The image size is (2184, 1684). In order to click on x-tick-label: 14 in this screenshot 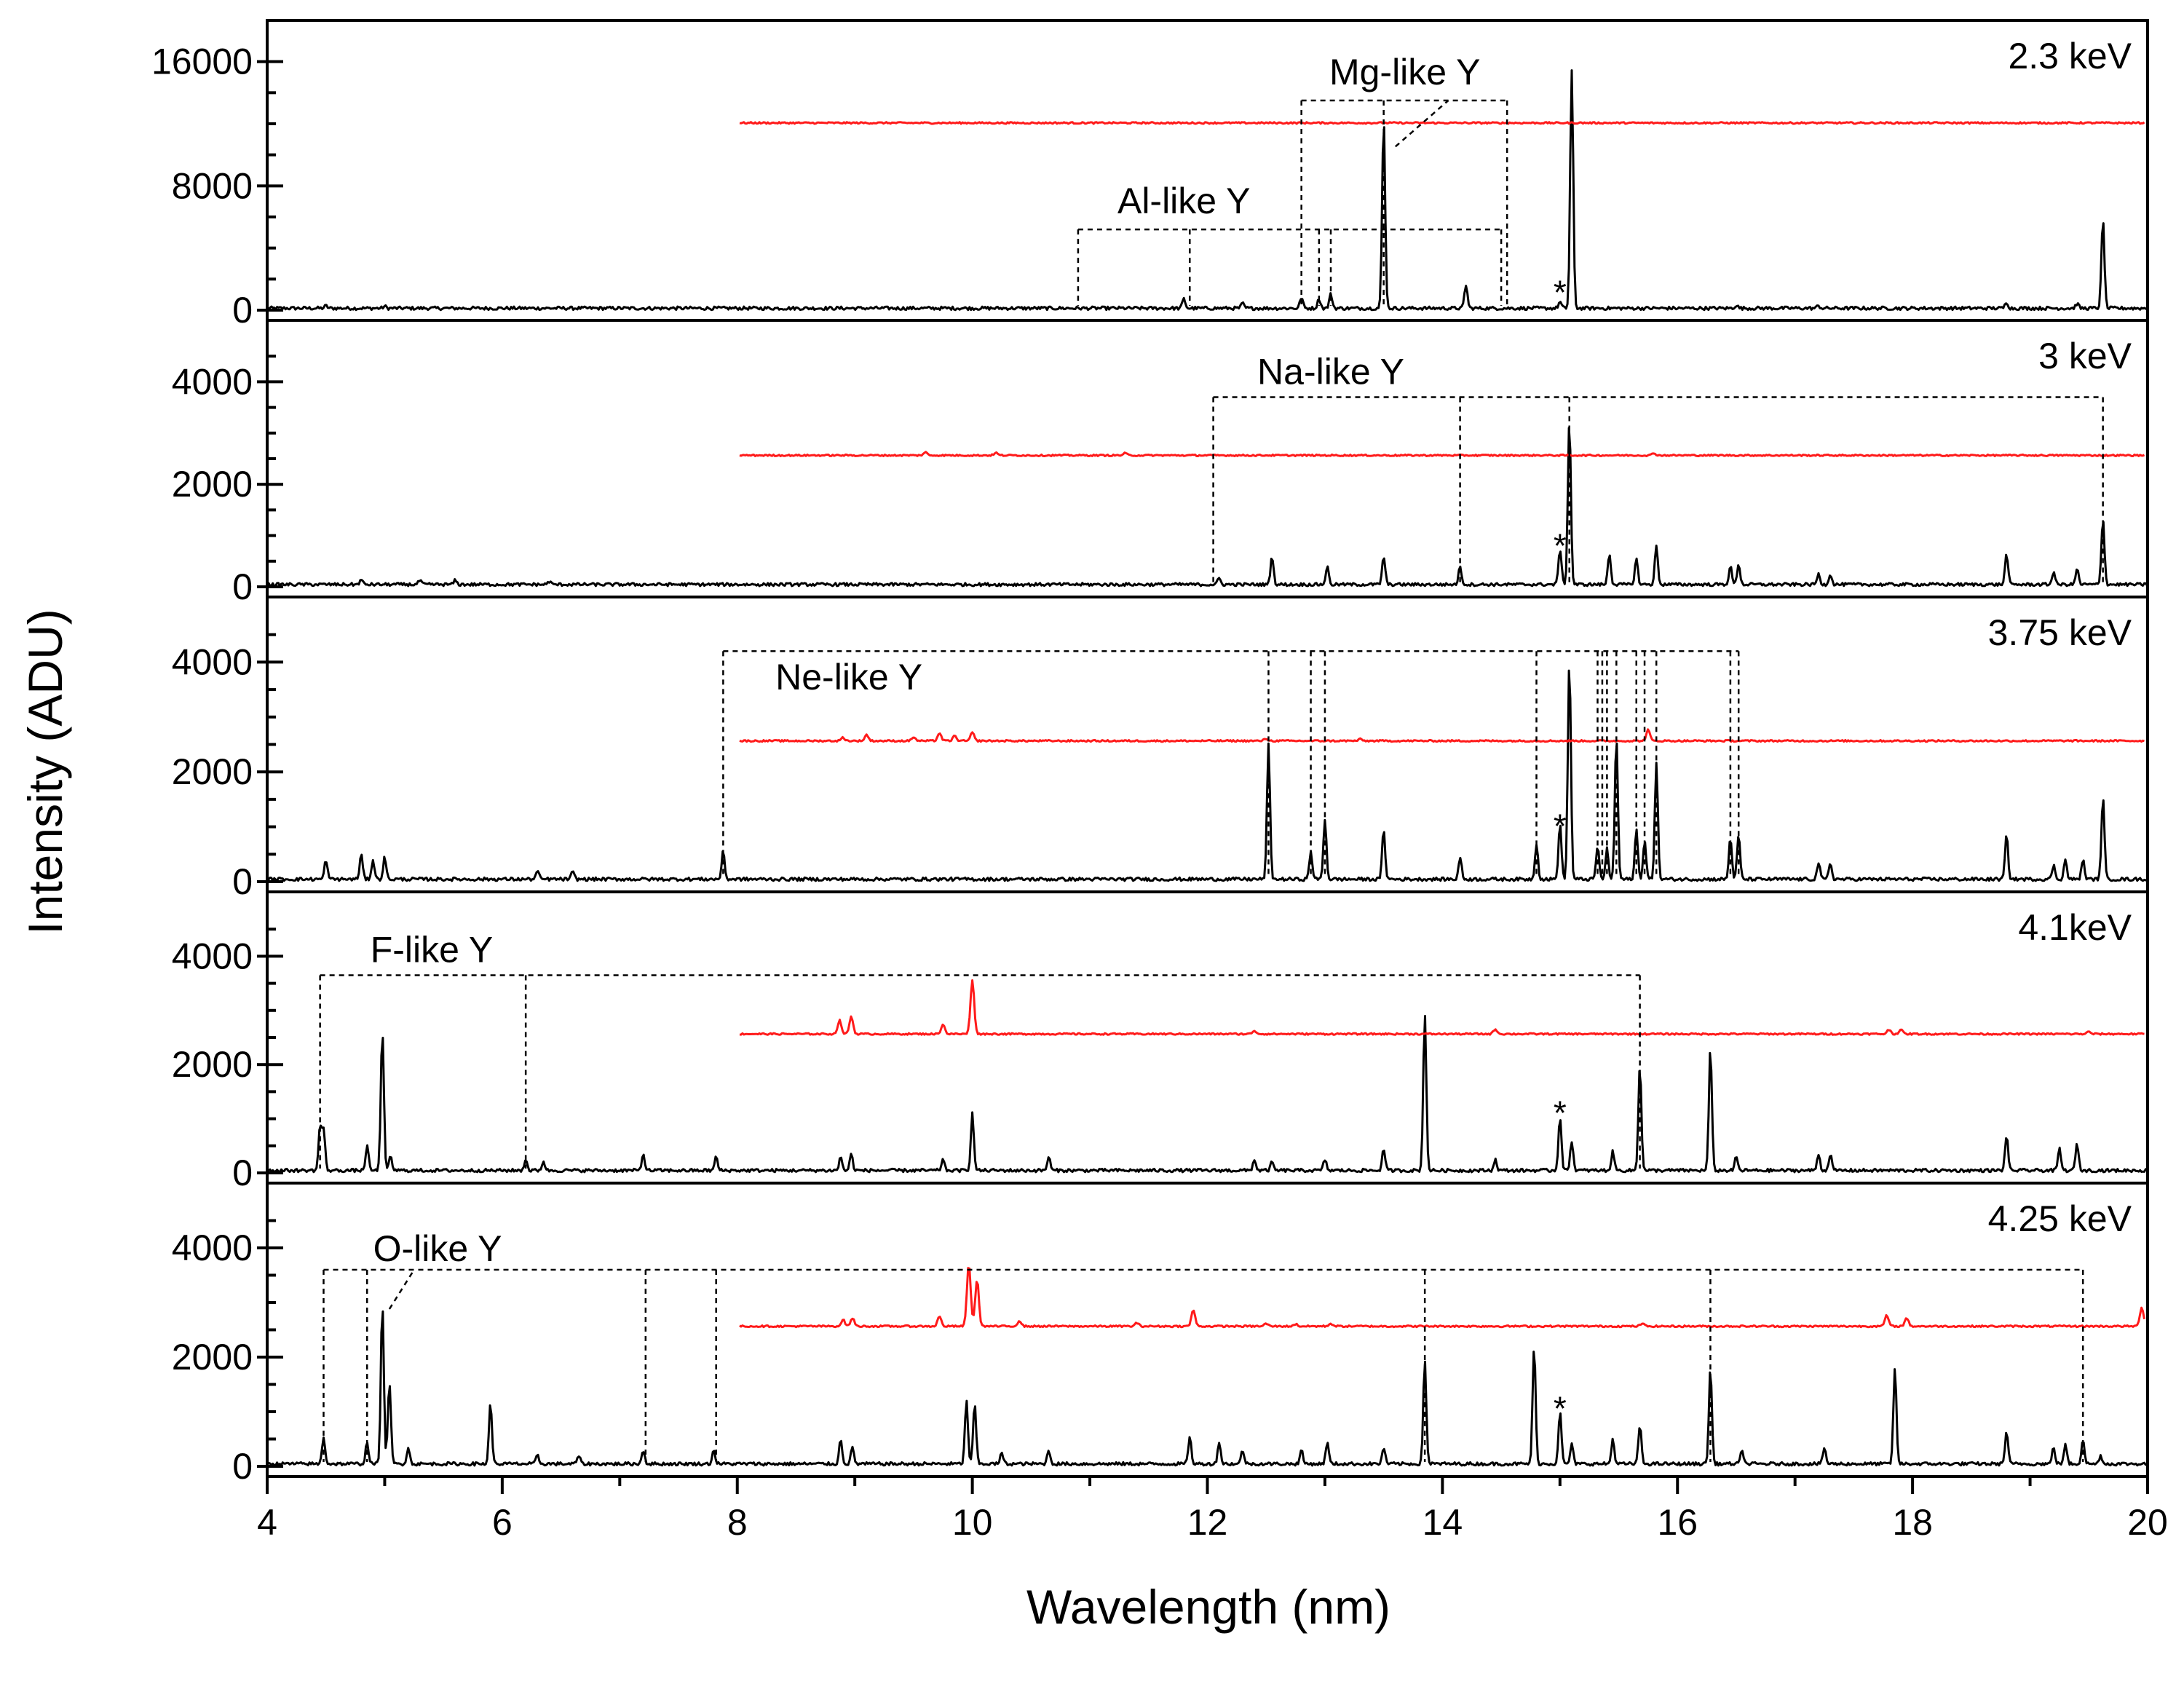, I will do `click(1443, 1522)`.